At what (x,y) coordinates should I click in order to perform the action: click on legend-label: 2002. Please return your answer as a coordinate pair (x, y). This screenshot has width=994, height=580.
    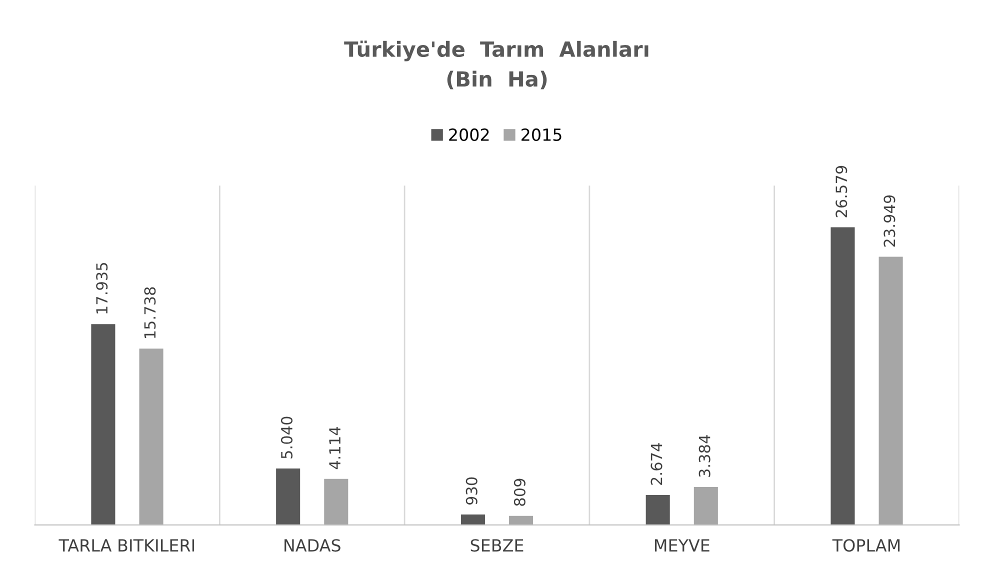
    Looking at the image, I should click on (469, 134).